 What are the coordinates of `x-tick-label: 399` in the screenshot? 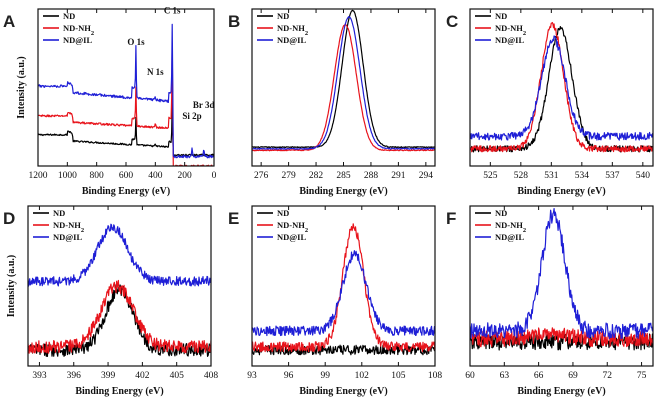 It's located at (108, 376).